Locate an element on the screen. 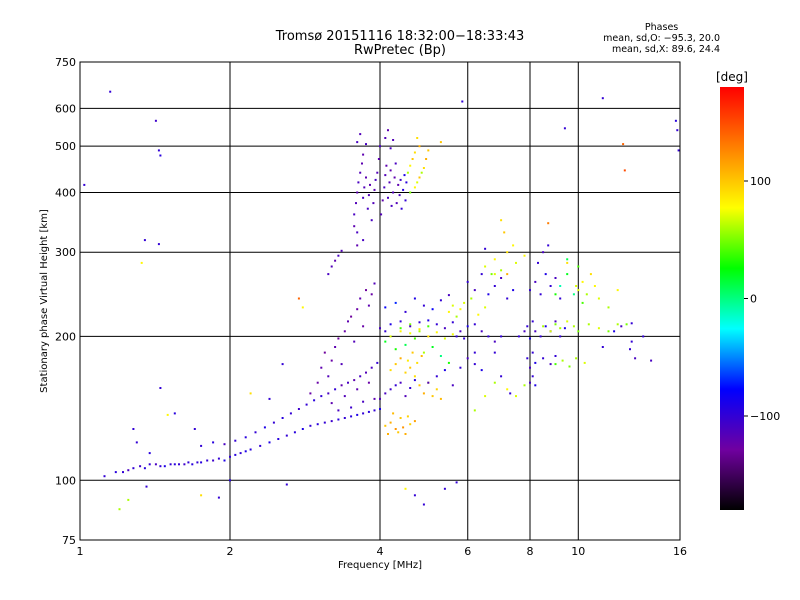 This screenshot has height=600, width=800. chart-title-line1: Tromsø 20151116 18:32:00−18:33:43 is located at coordinates (400, 36).